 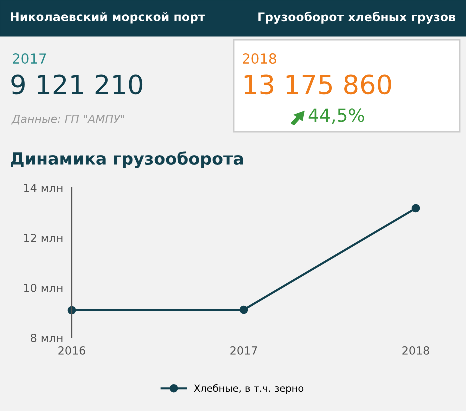 I want to click on chart-title: Динамика грузооборота, so click(x=127, y=160).